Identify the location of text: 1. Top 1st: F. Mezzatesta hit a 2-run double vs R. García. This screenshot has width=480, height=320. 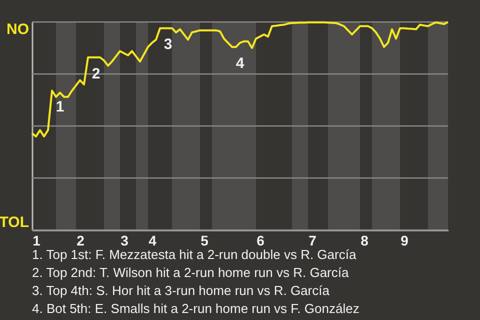
(195, 255).